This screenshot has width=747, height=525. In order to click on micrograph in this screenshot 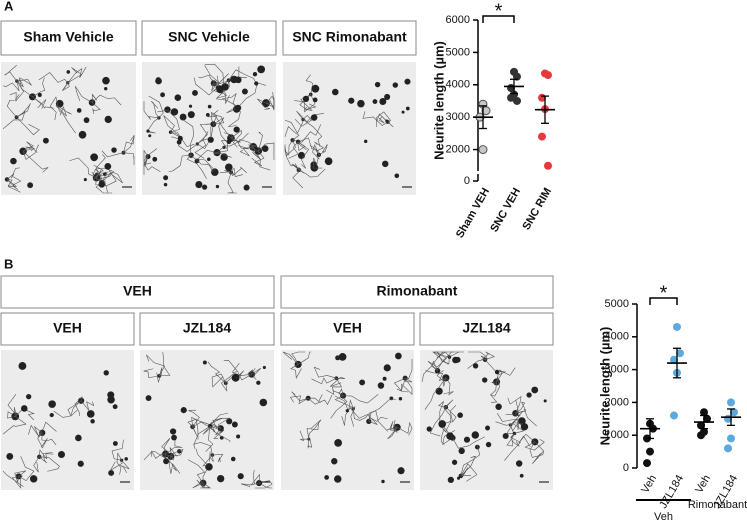, I will do `click(349, 128)`.